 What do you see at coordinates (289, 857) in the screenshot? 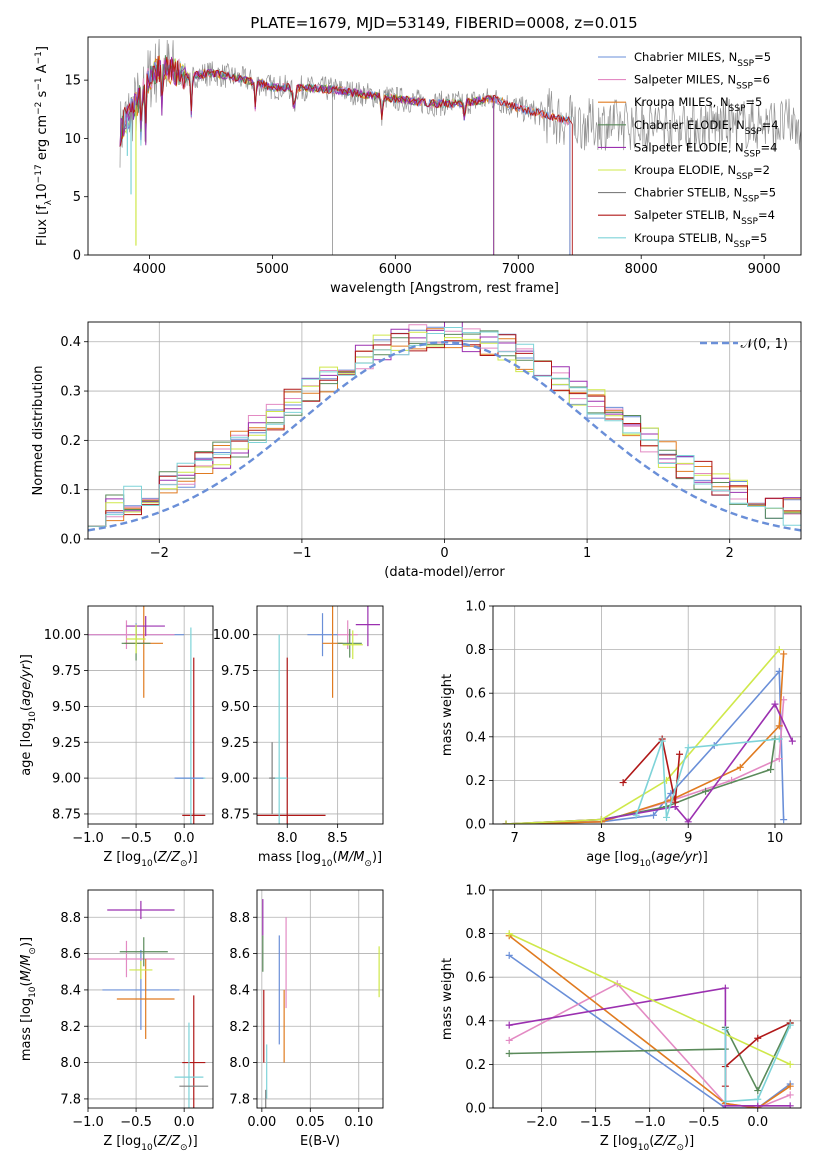
I see `label-part: mass [log` at bounding box center [289, 857].